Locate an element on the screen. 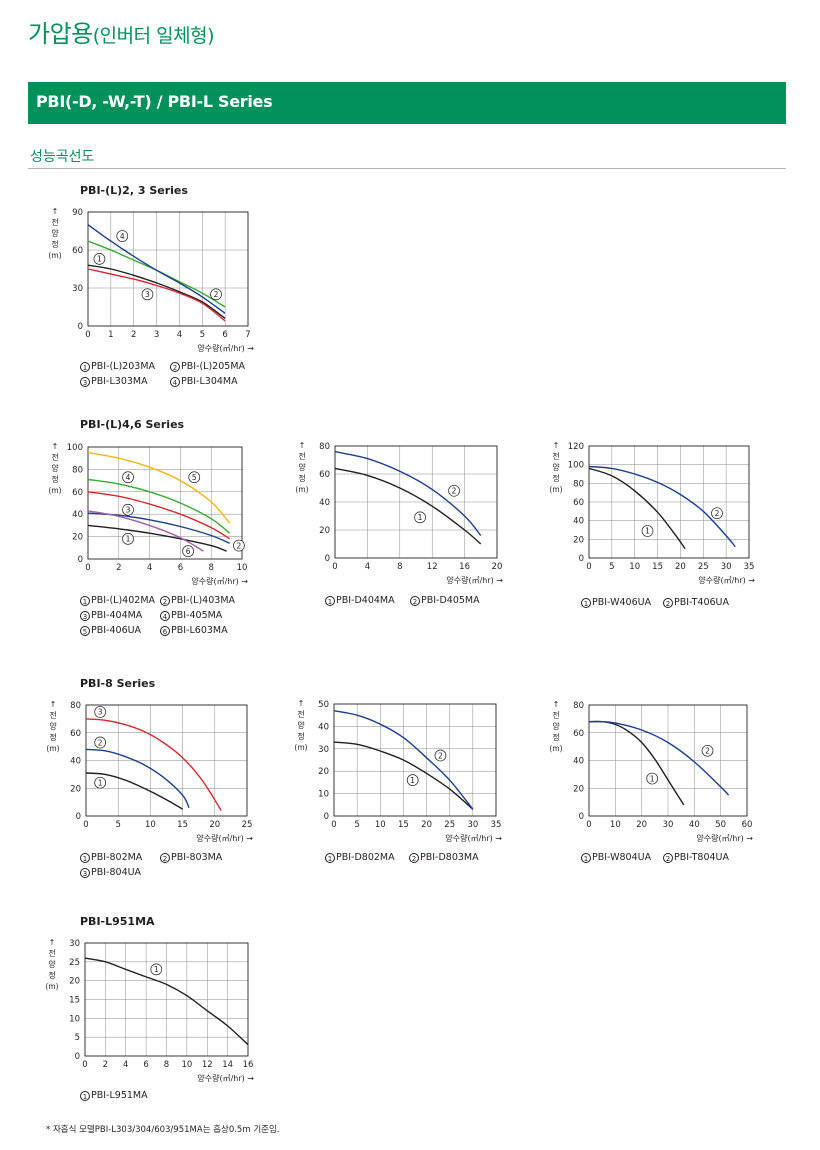 This screenshot has height=1150, width=820. x-tick-label: 50 is located at coordinates (720, 825).